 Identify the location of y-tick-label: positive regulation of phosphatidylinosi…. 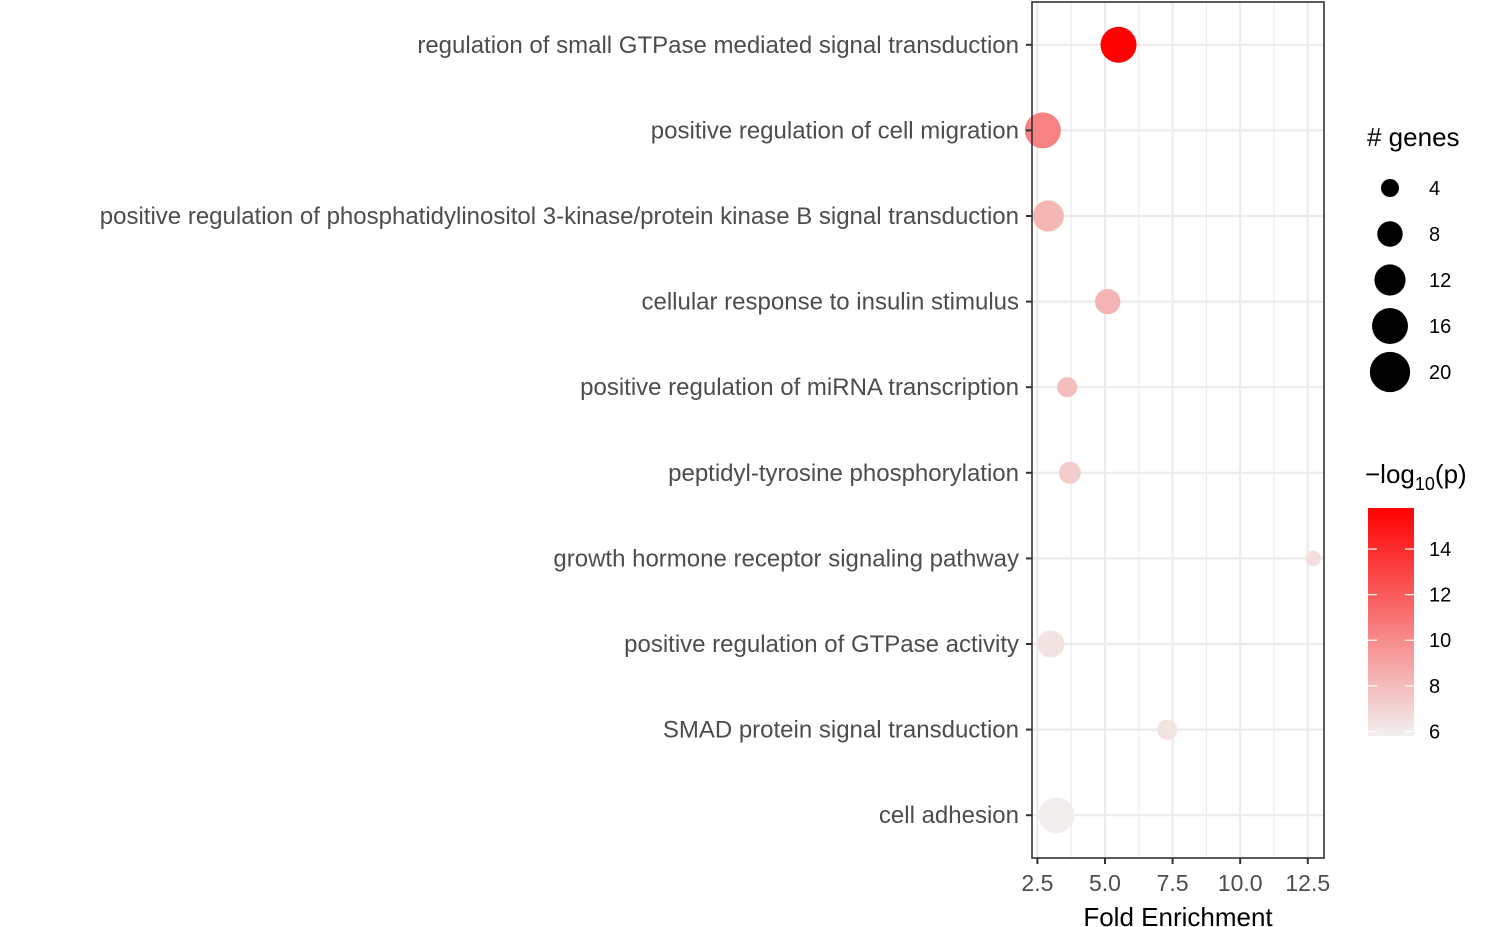
(559, 216).